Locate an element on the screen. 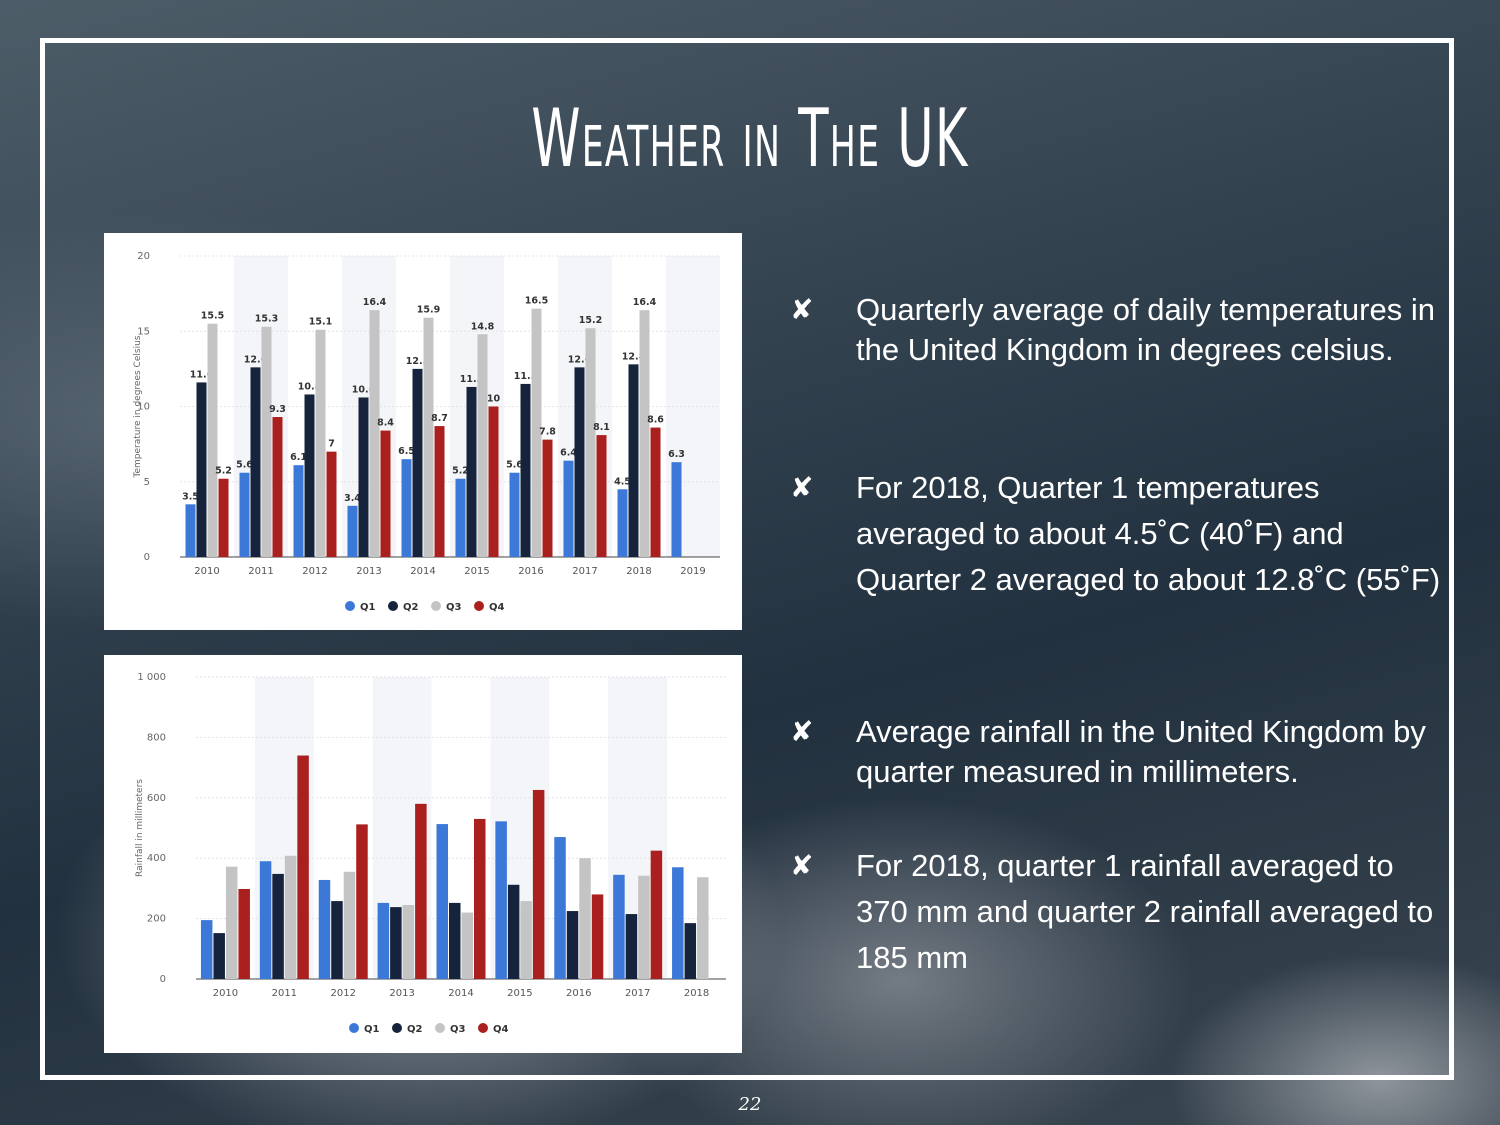  y-tick-label: 200 is located at coordinates (156, 919).